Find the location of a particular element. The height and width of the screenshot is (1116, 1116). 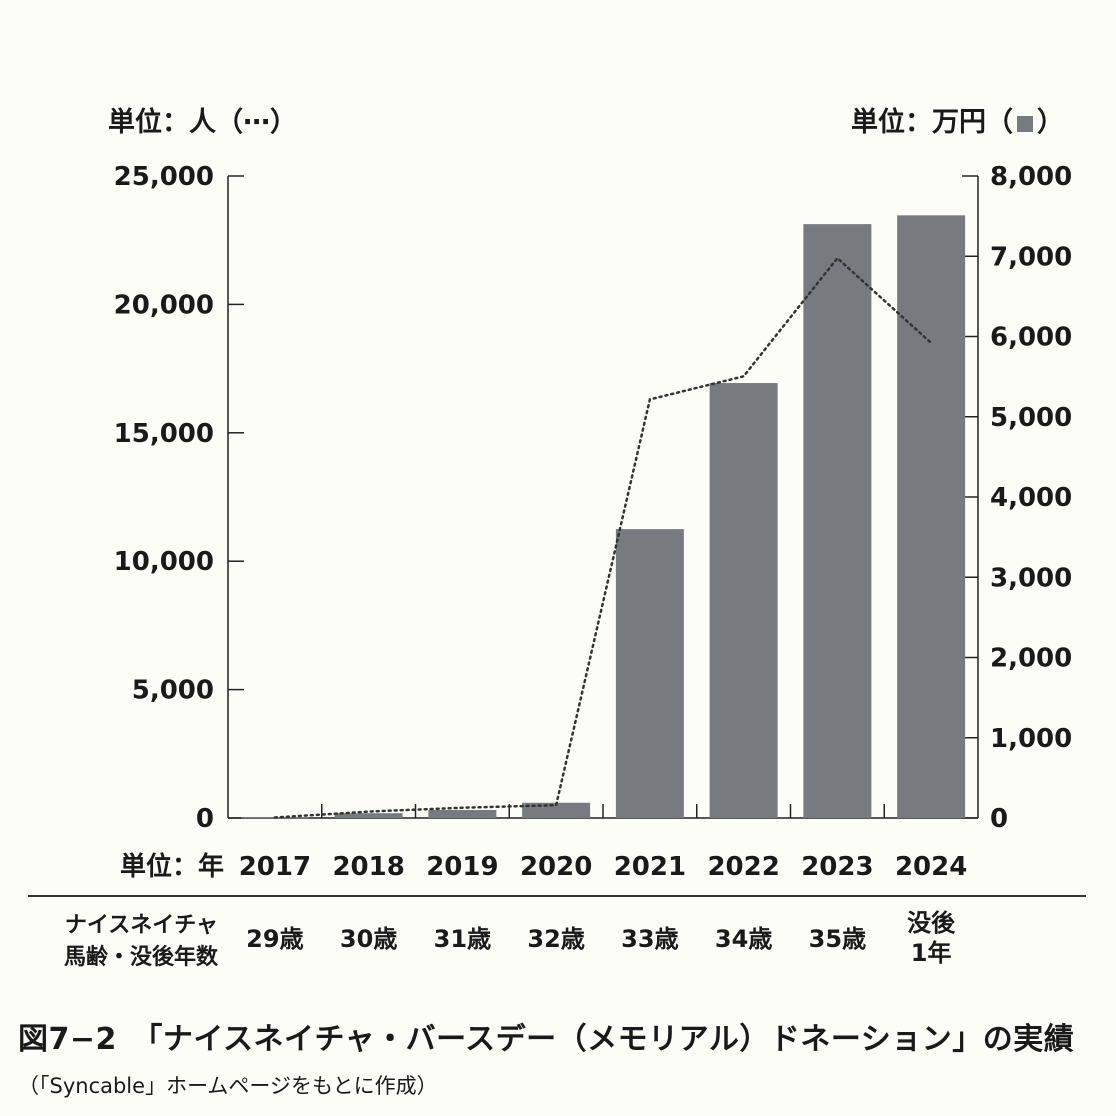

right-tick-label: 3,000 is located at coordinates (1031, 578).